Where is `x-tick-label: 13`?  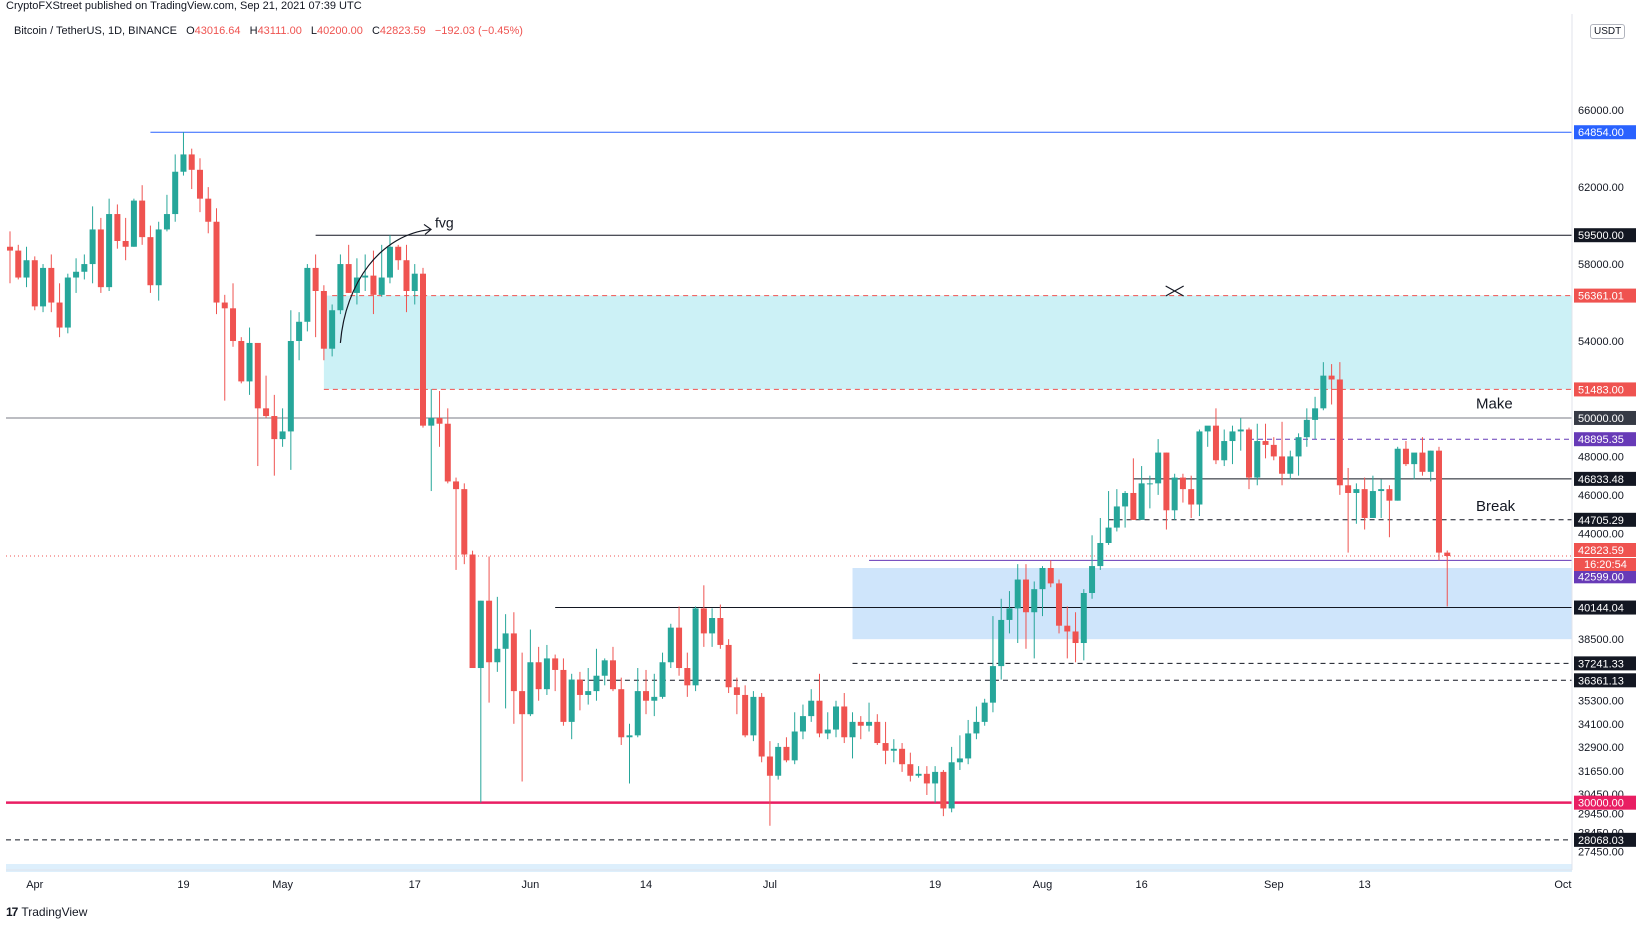 x-tick-label: 13 is located at coordinates (1365, 885).